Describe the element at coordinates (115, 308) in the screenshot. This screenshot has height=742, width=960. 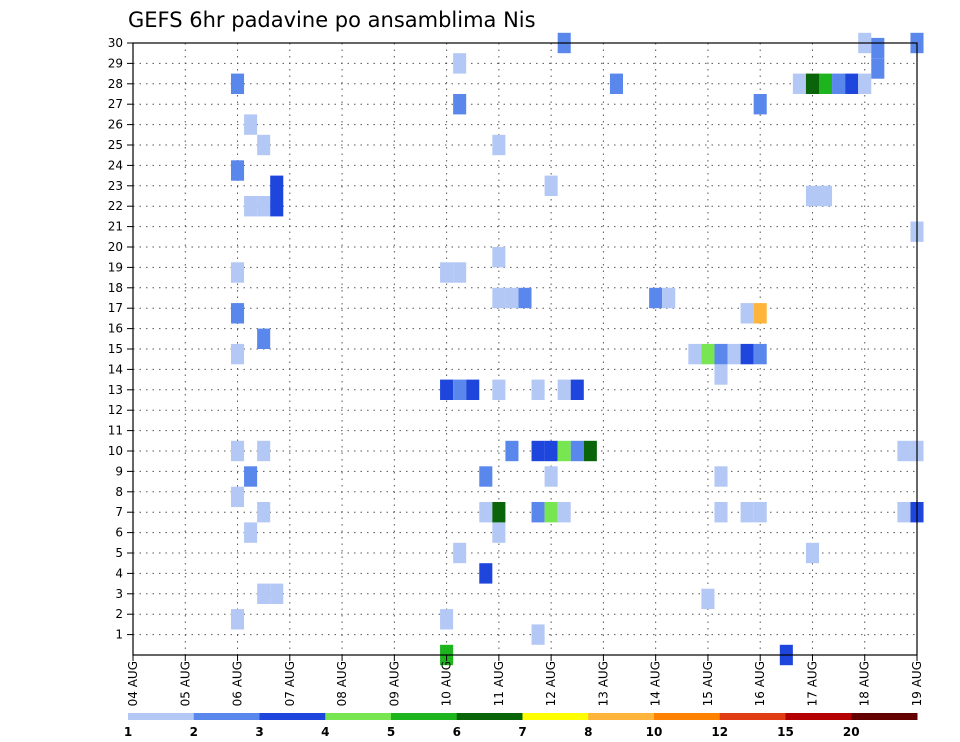
I see `y-tick-label: 17` at that location.